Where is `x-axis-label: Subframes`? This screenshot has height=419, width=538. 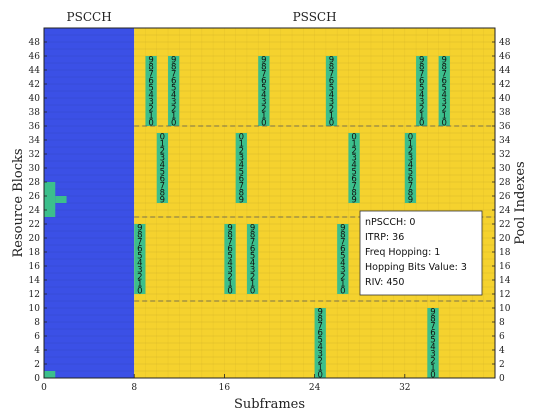
x-axis-label: Subframes is located at coordinates (269, 404).